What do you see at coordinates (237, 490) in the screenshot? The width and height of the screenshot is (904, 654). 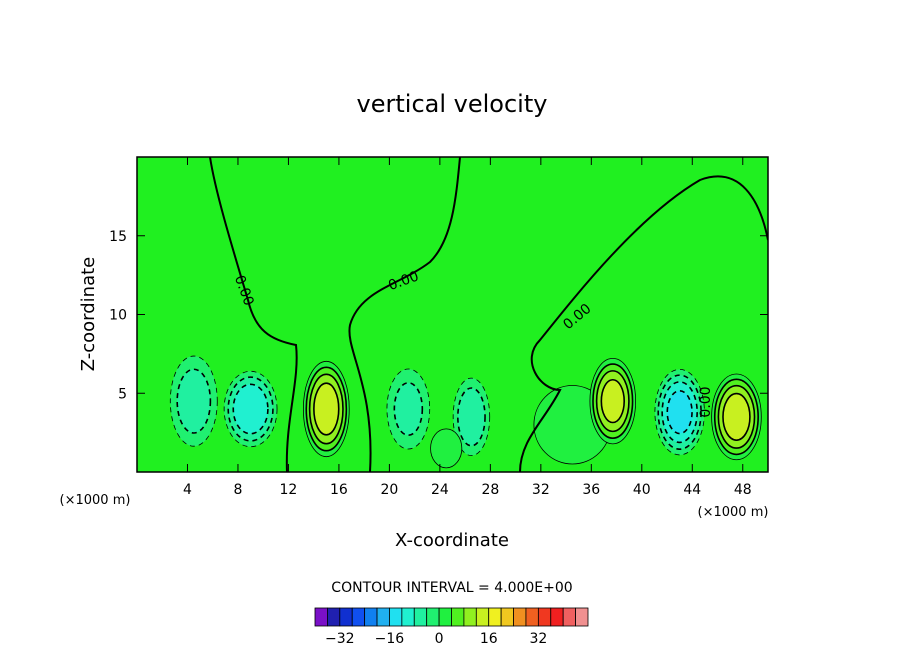 I see `x-tick-label: 8` at bounding box center [237, 490].